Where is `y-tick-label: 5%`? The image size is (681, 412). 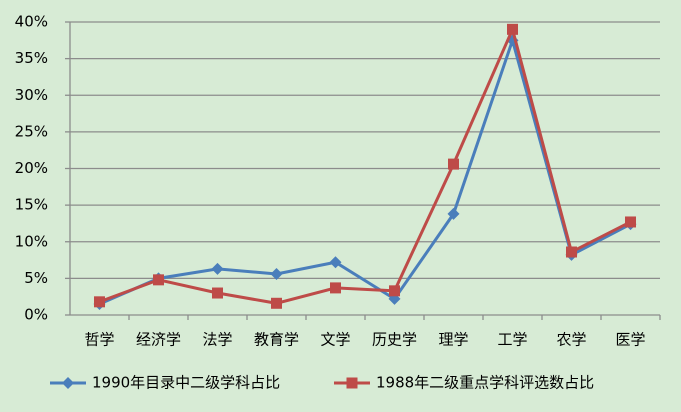 y-tick-label: 5% is located at coordinates (36, 278).